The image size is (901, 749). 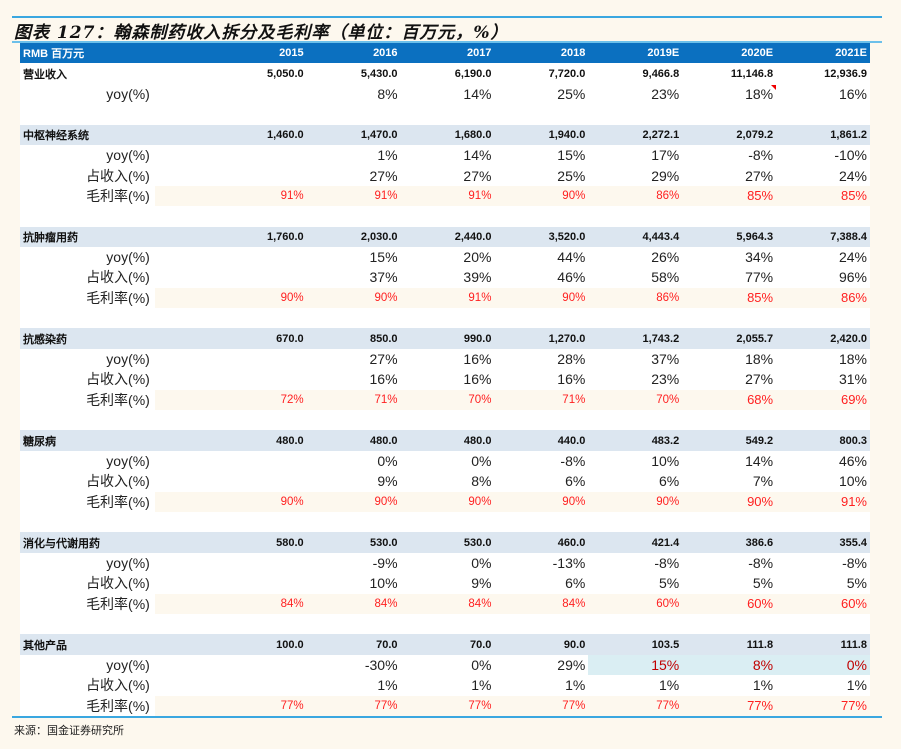 What do you see at coordinates (852, 277) in the screenshot?
I see `value-cell: 96%` at bounding box center [852, 277].